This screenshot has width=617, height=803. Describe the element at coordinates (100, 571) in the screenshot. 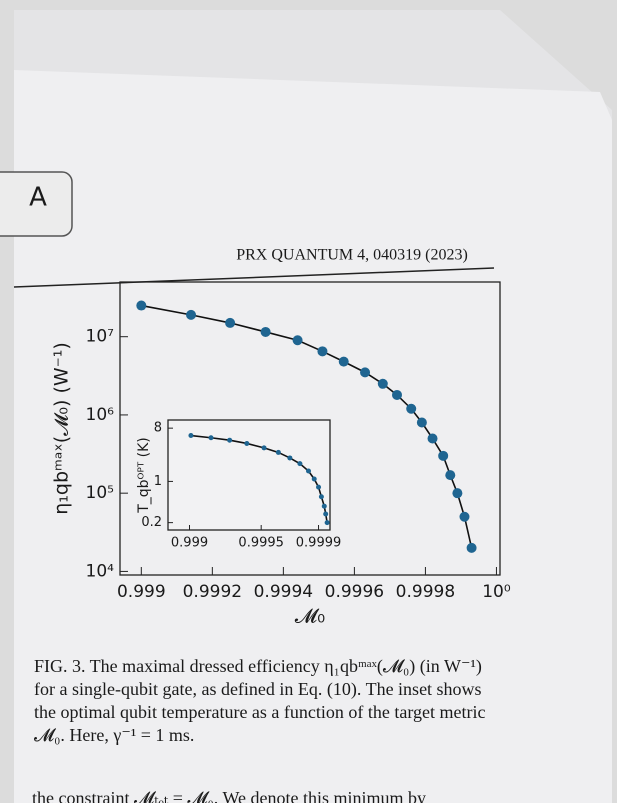

I see `y-tick-label: 10⁴` at that location.